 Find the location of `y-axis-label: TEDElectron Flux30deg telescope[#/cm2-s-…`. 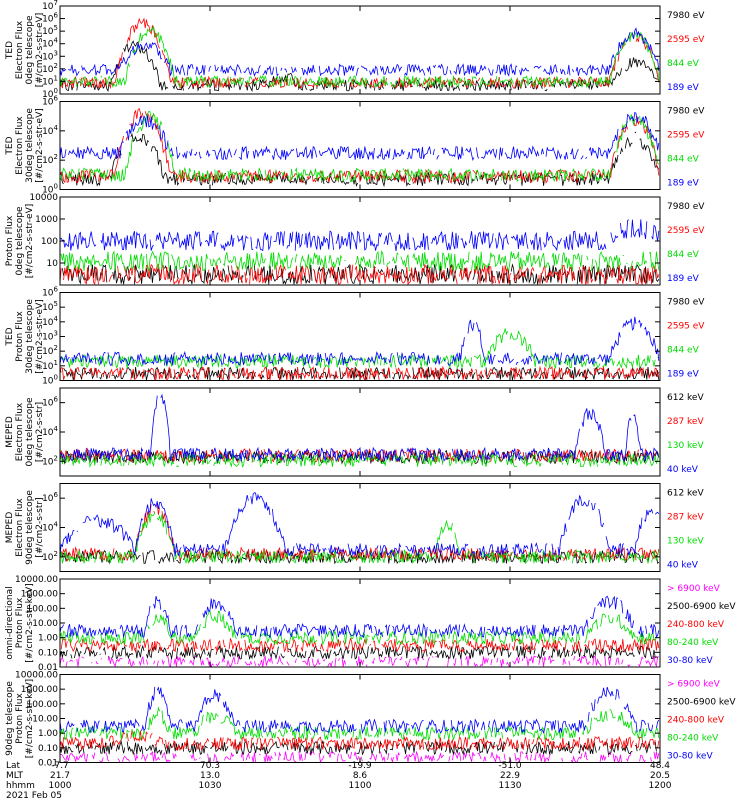

y-axis-label: TEDElectron Flux30deg telescope[#/cm2-s-… is located at coordinates (25, 145).